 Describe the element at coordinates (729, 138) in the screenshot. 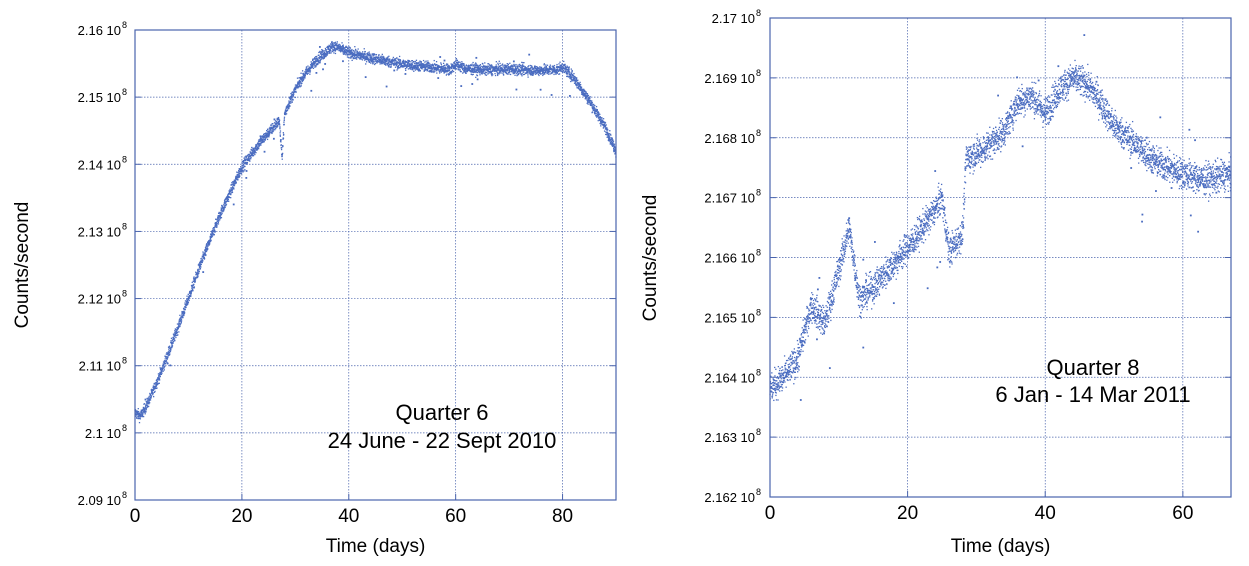

I see `y-tick-label: 2.168 10` at that location.